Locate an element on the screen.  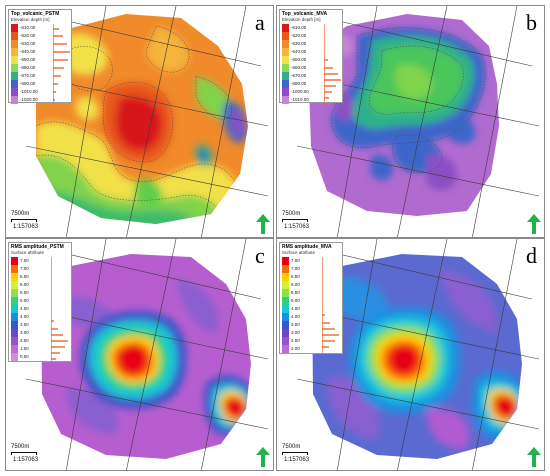
panel-letter: d is located at coordinates (531, 255).